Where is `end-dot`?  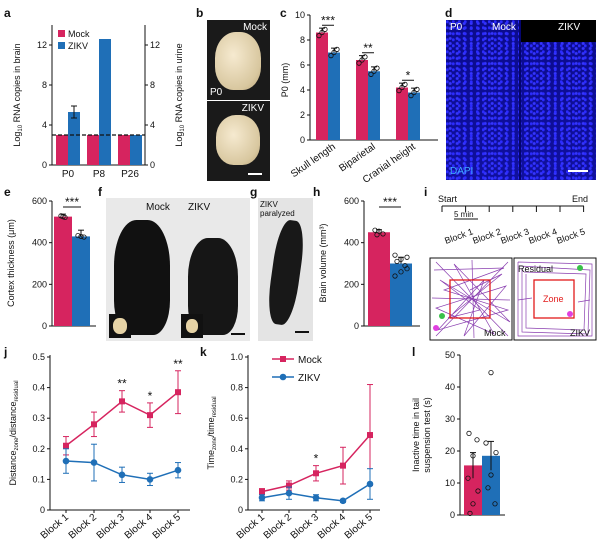
end-dot is located at coordinates (436, 328).